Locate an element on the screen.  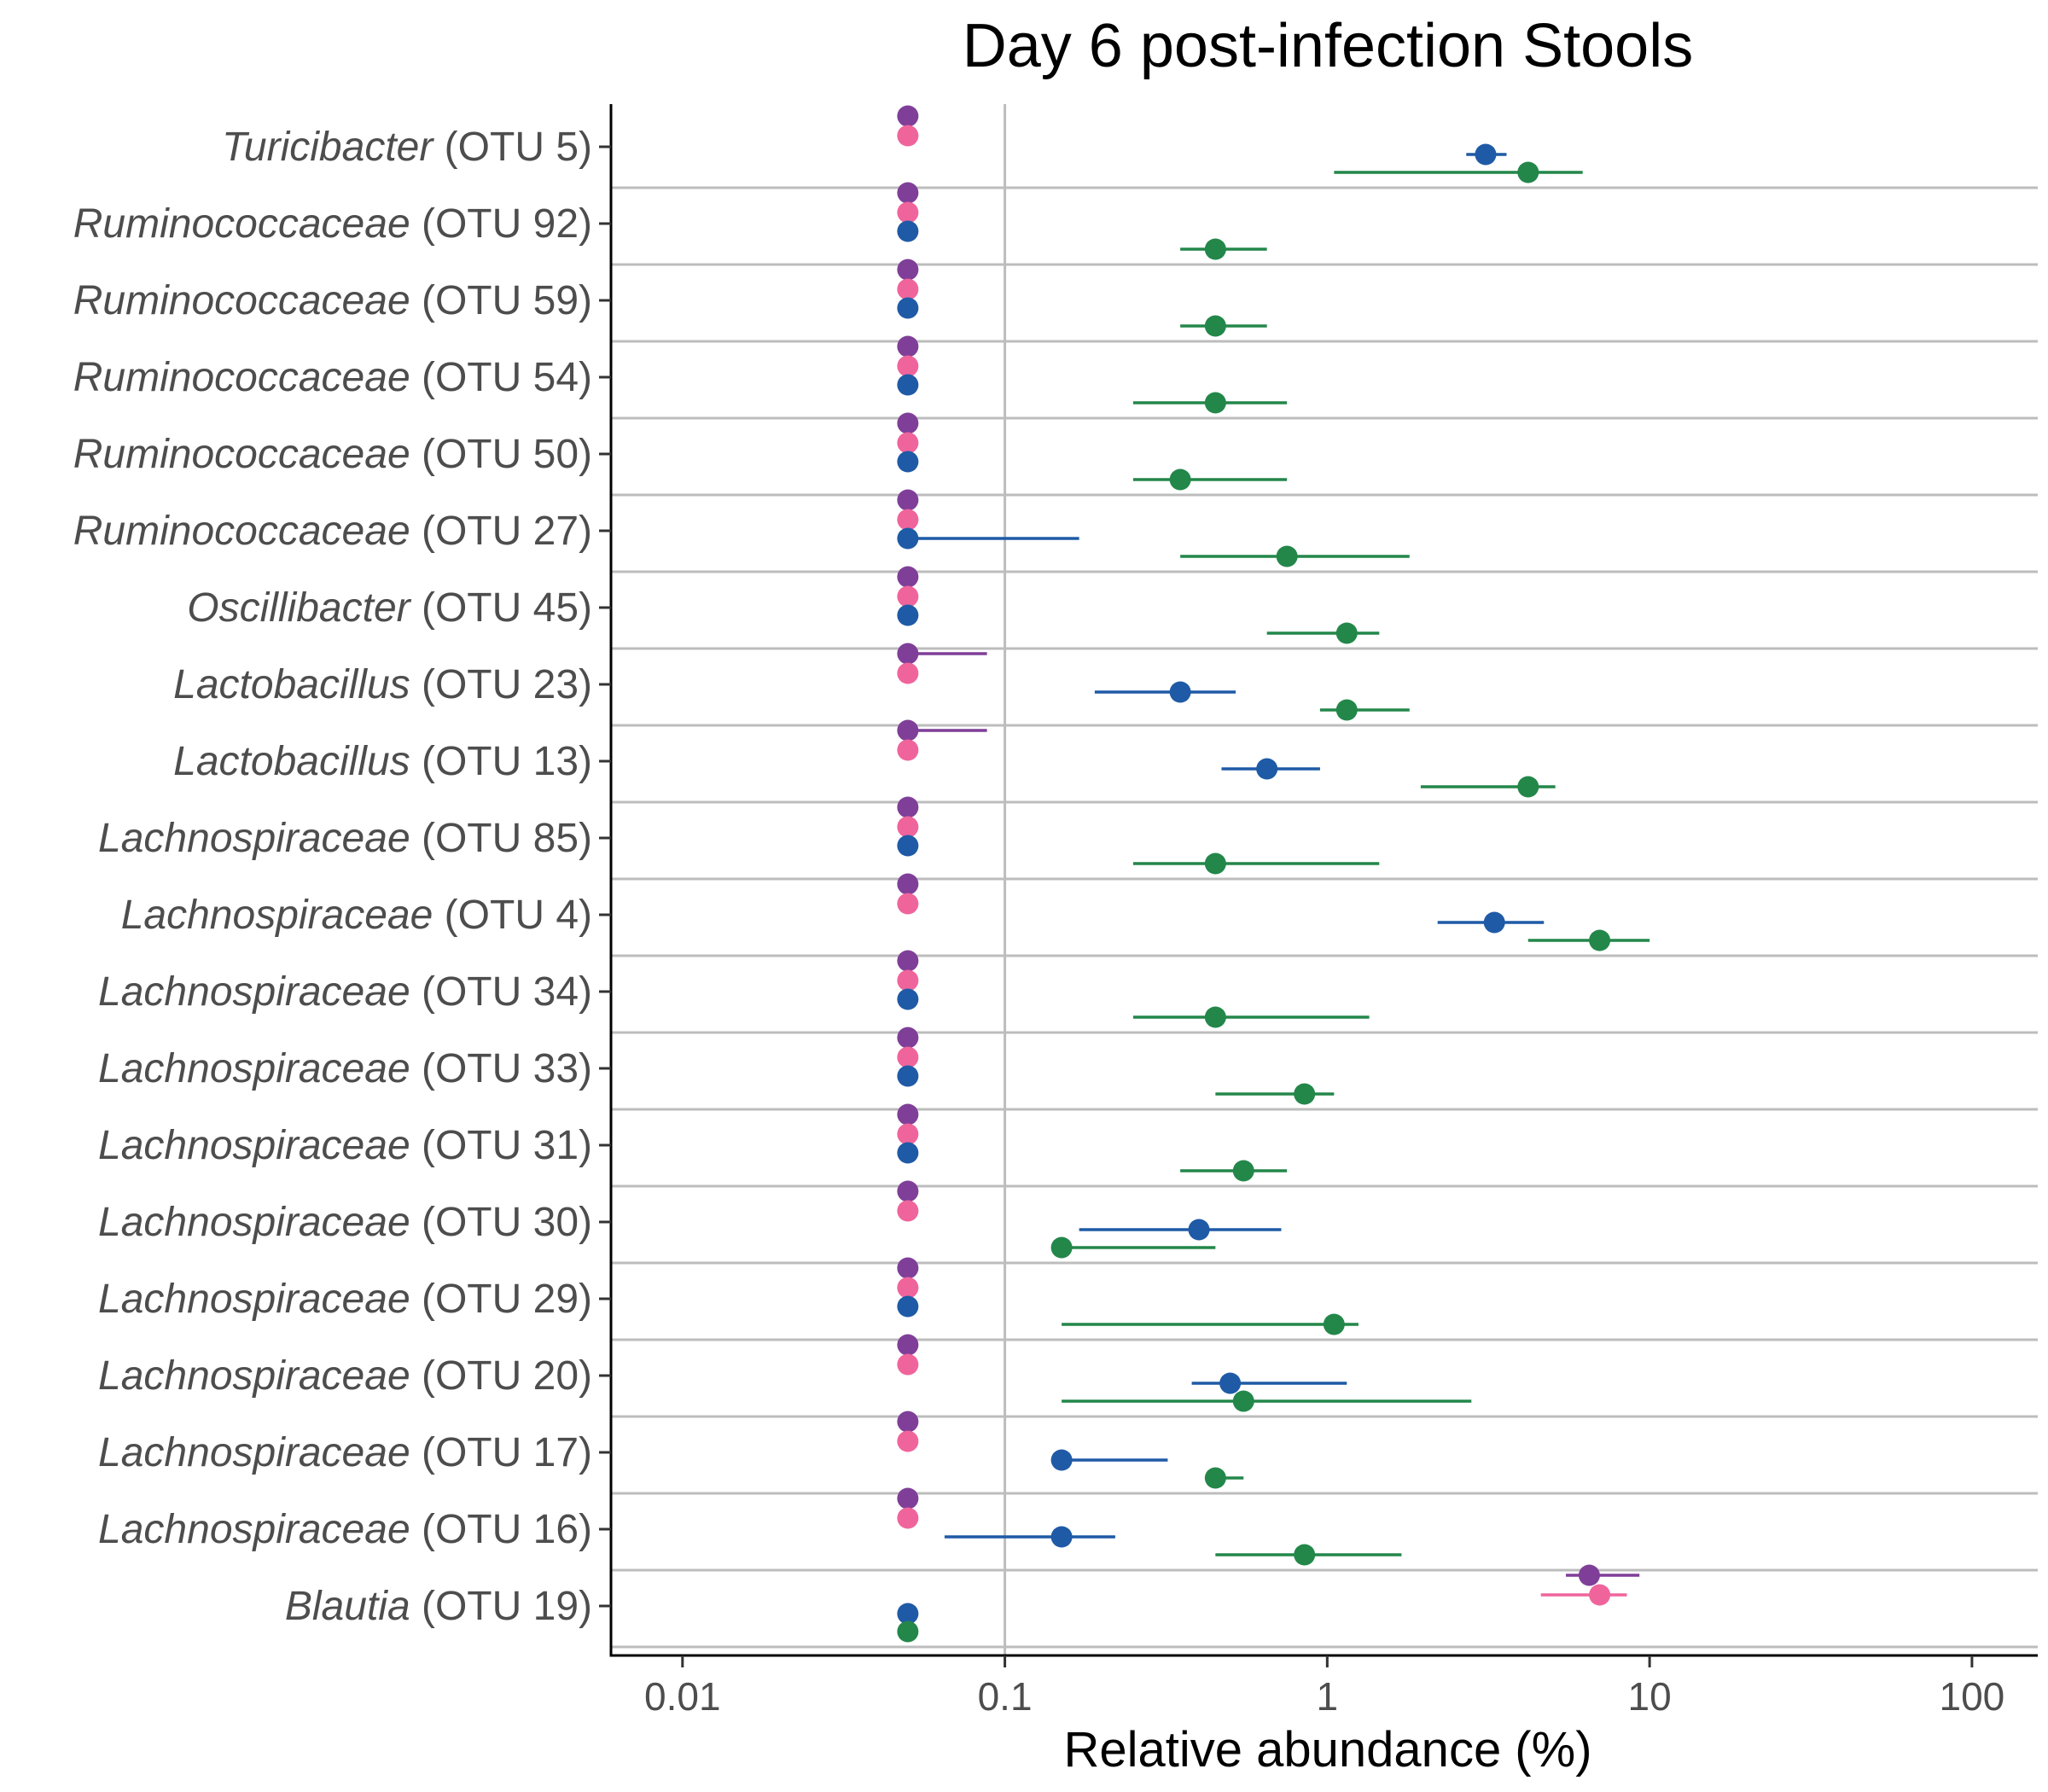
otu-id: (OTU 54) is located at coordinates (507, 377).